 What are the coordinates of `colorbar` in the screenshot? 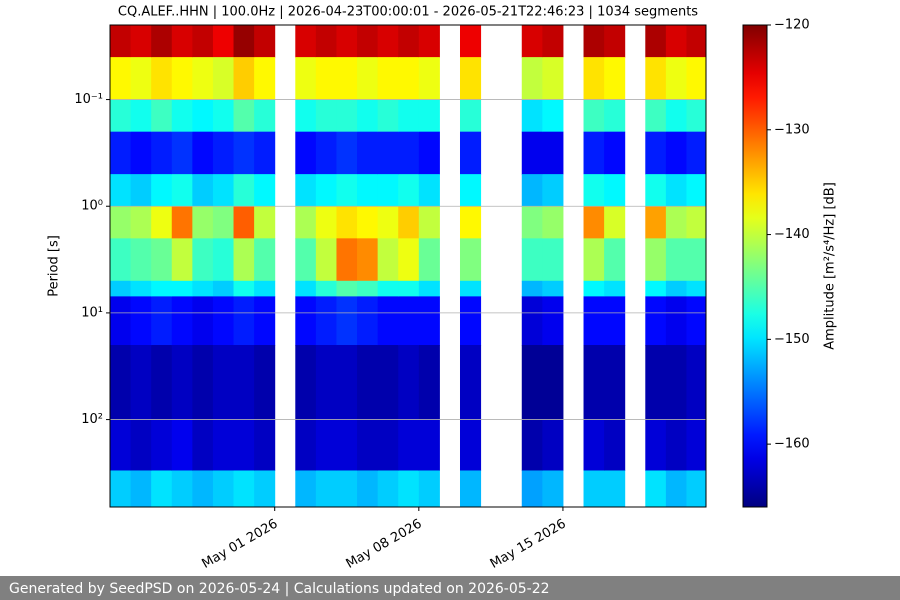 It's located at (755, 266).